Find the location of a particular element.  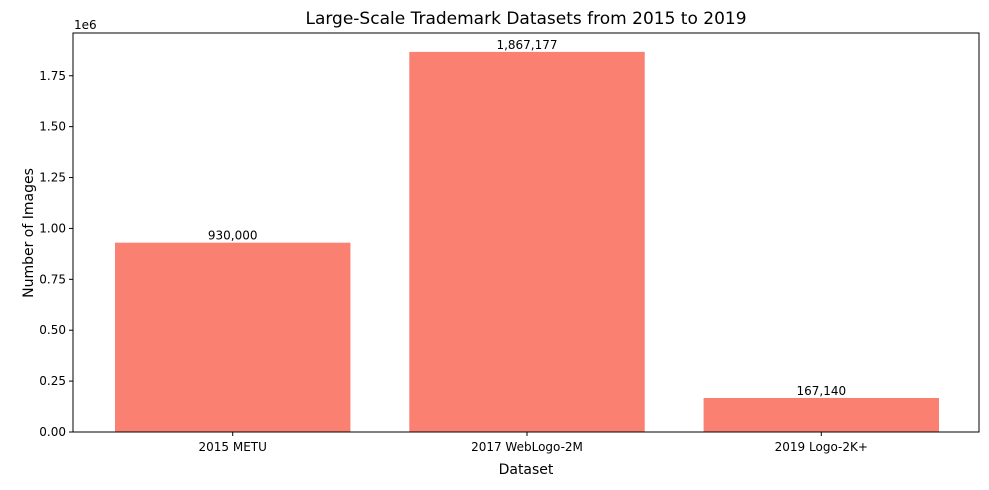

y-axis-offset-label: 1e6 is located at coordinates (85, 25).